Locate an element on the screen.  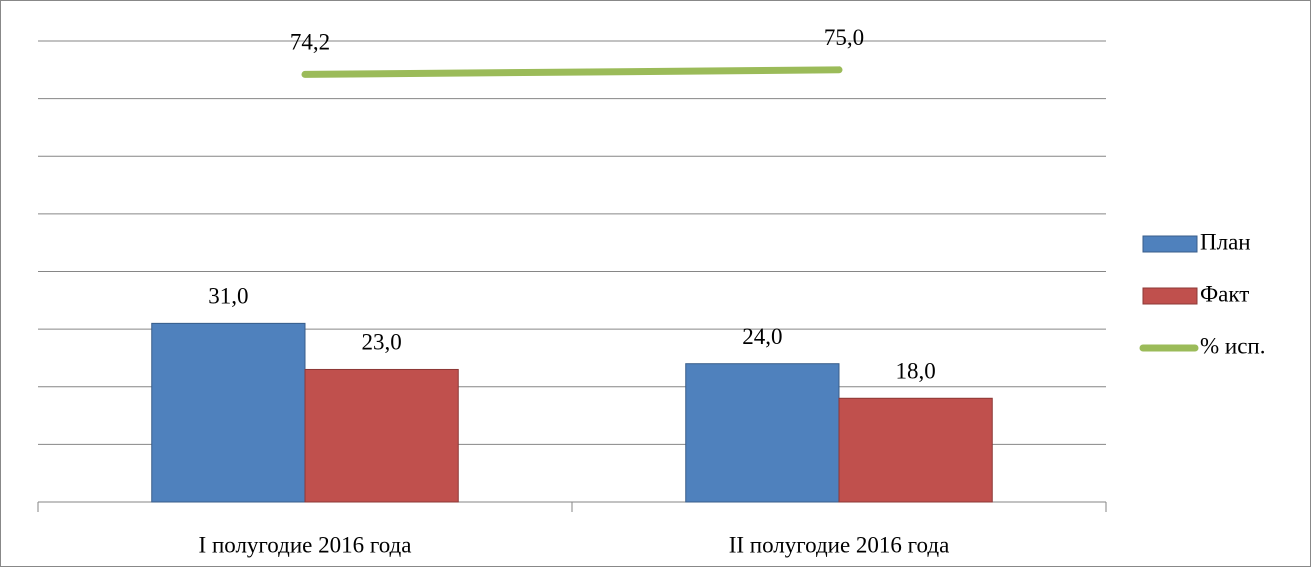
legend-label: % исп. is located at coordinates (1233, 345).